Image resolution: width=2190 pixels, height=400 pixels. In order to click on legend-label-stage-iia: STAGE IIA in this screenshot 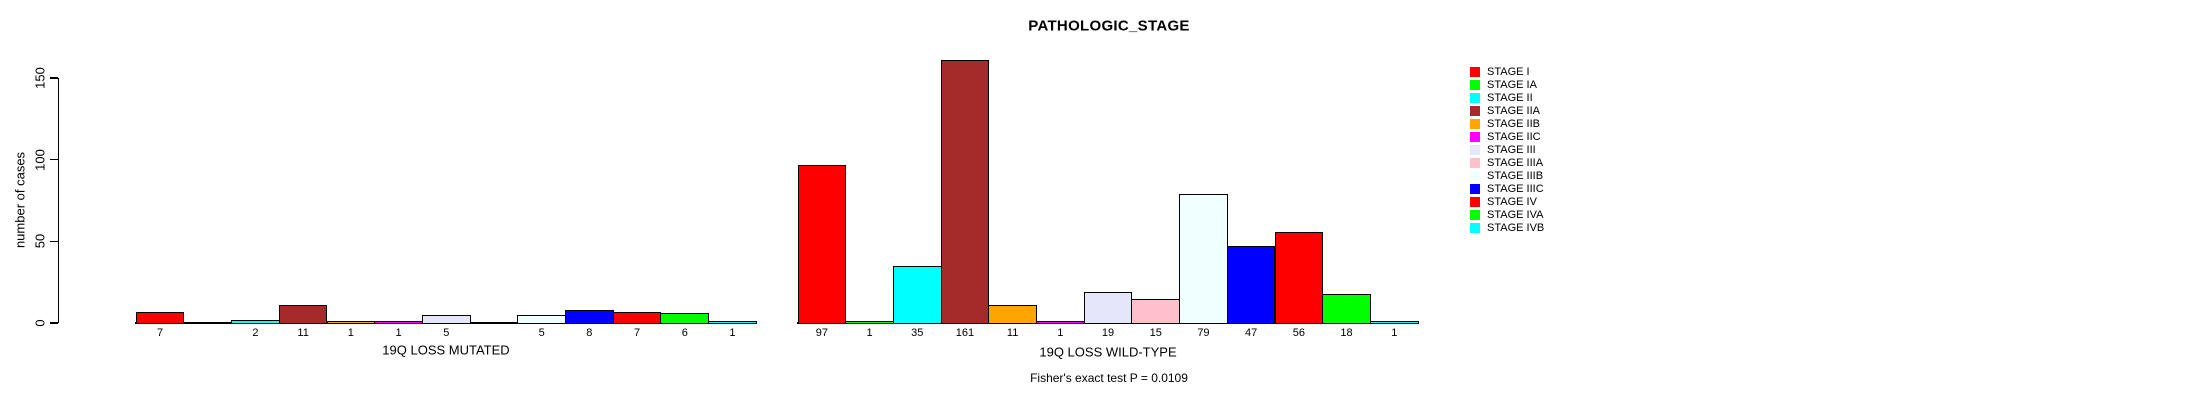, I will do `click(1513, 111)`.